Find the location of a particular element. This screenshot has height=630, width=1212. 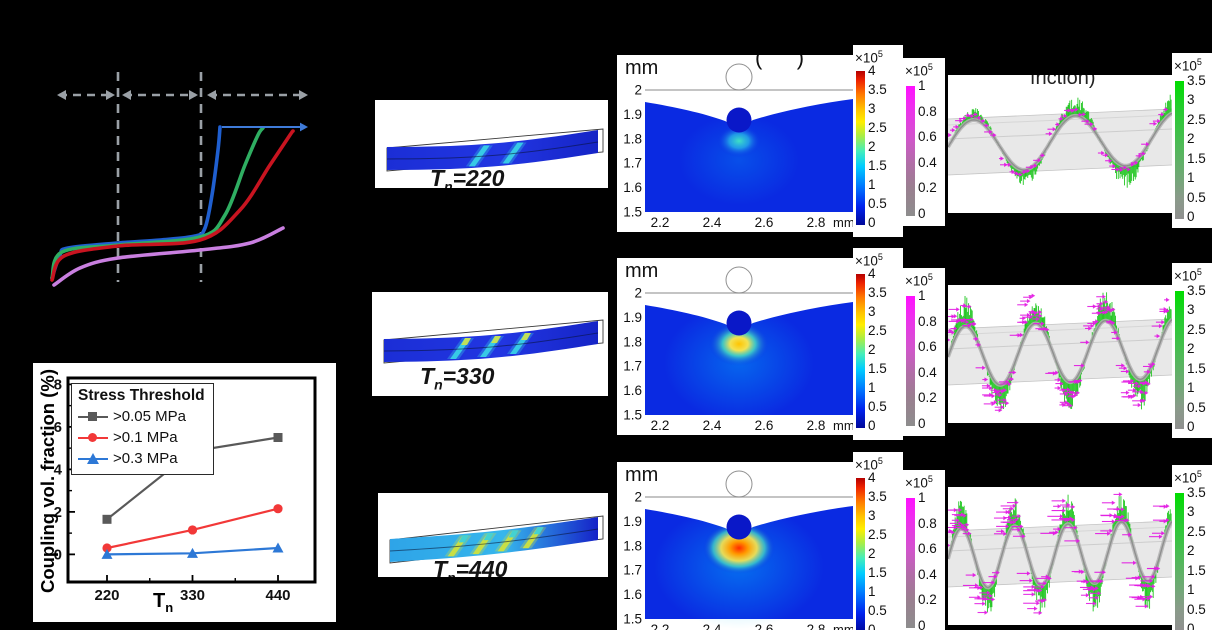

y-axis-label: Coupling vol. fraction (%) is located at coordinates (47, 481).